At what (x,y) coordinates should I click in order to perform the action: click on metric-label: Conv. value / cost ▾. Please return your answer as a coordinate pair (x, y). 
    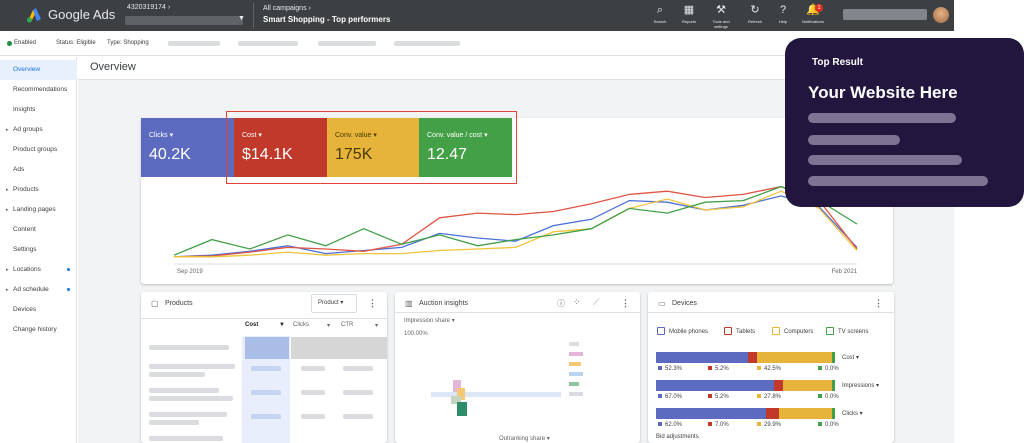
    Looking at the image, I should click on (457, 135).